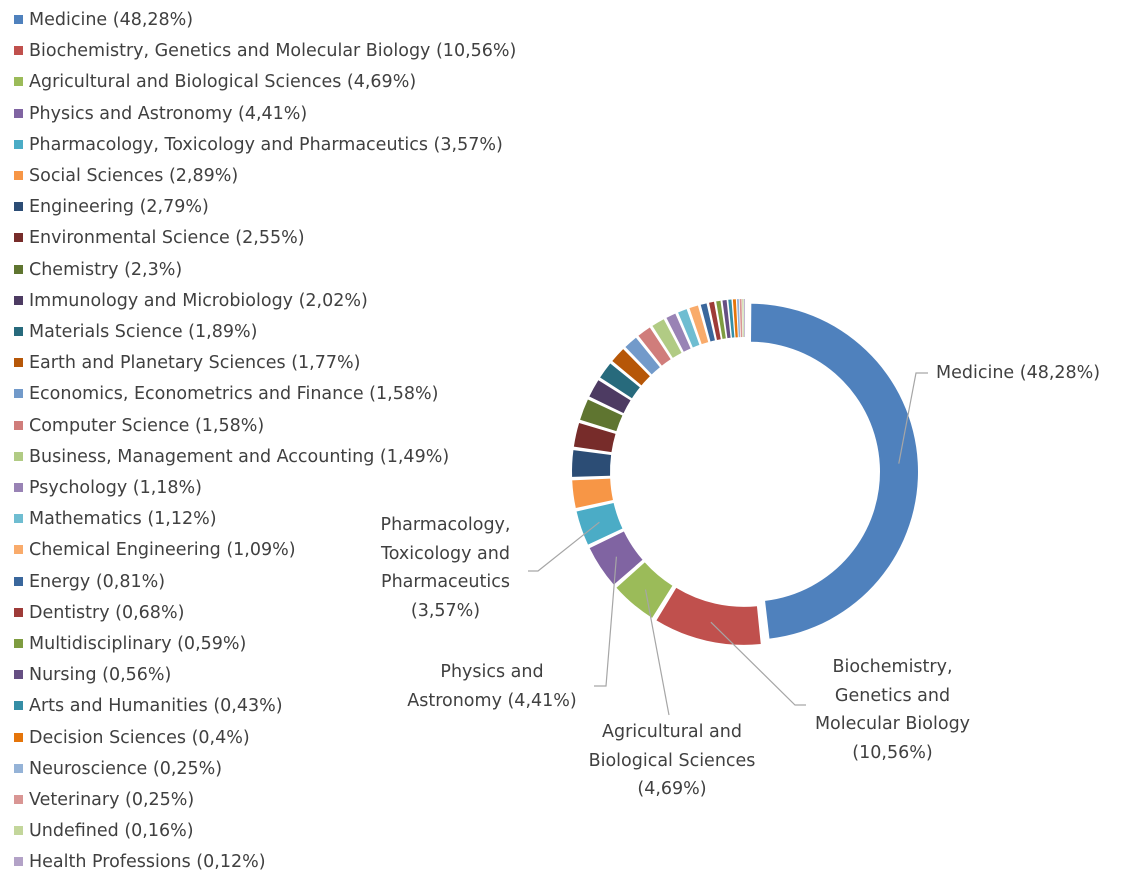 This screenshot has height=875, width=1121. What do you see at coordinates (162, 550) in the screenshot?
I see `legend-label: Chemical Engineering (1,09%)` at bounding box center [162, 550].